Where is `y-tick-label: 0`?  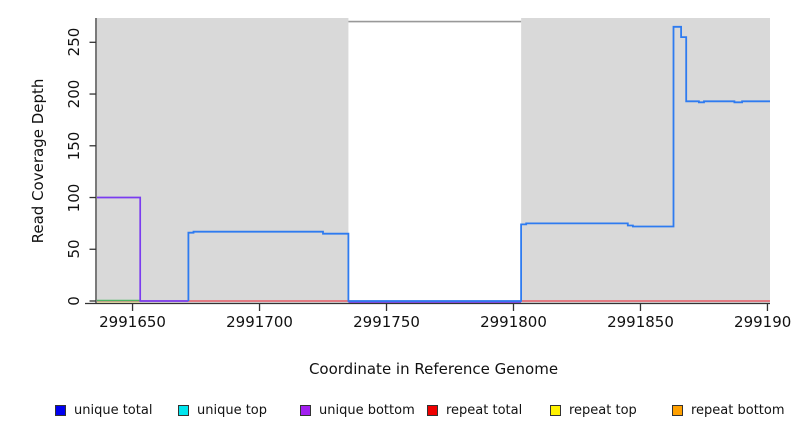 y-tick-label: 0 is located at coordinates (74, 301).